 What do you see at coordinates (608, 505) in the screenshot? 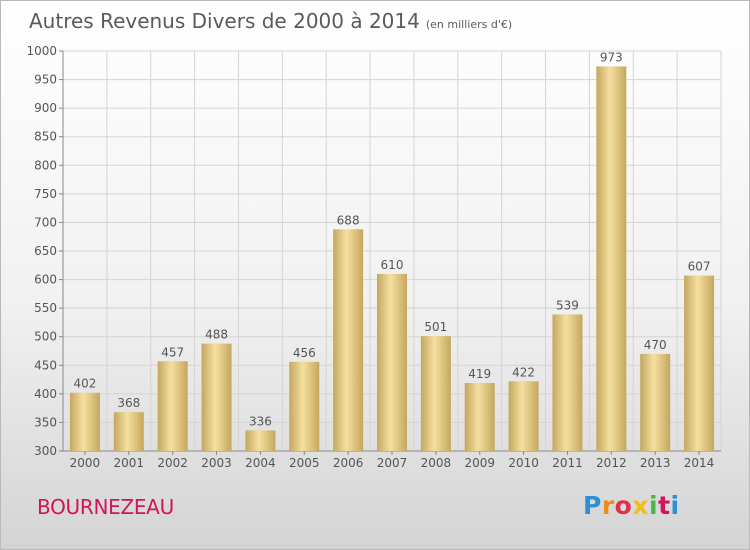
I see `logo-letter: r` at bounding box center [608, 505].